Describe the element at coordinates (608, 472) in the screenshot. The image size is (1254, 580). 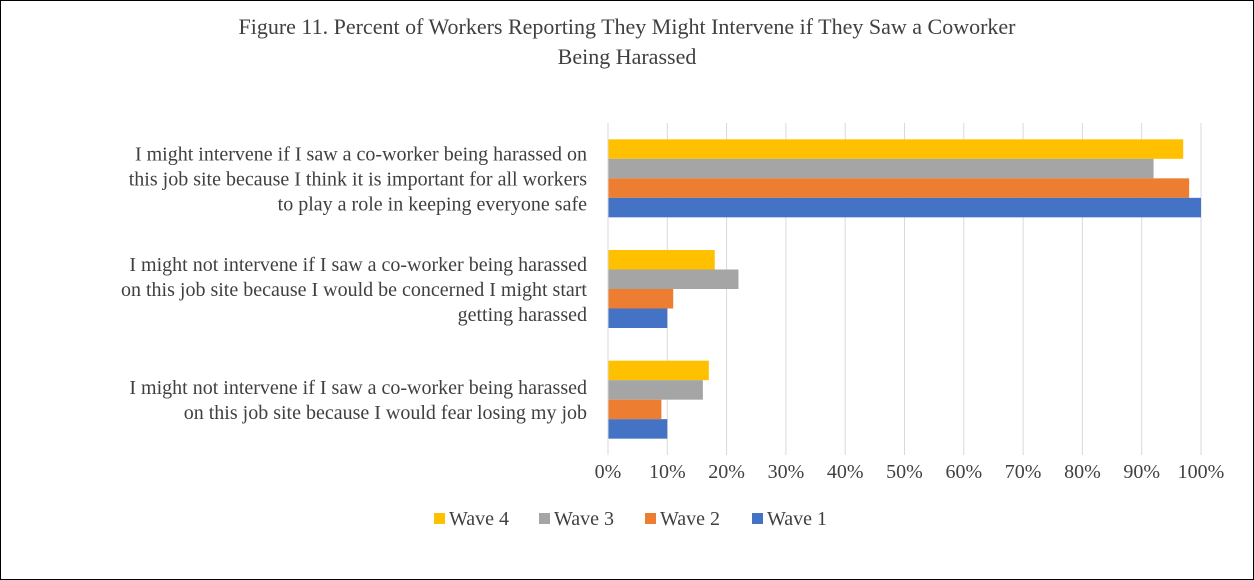
I see `x-tick-label: 0%` at that location.